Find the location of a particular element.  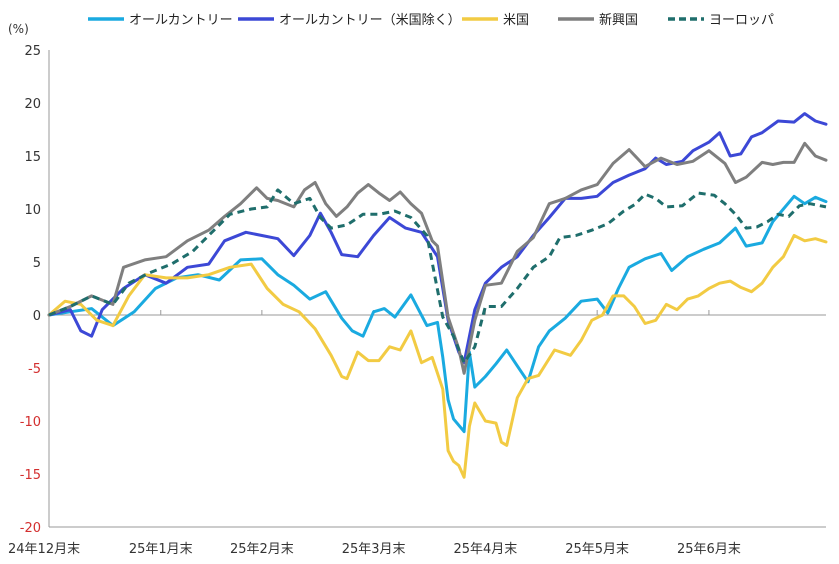

x-tick-label: 25年4月末 is located at coordinates (485, 549).